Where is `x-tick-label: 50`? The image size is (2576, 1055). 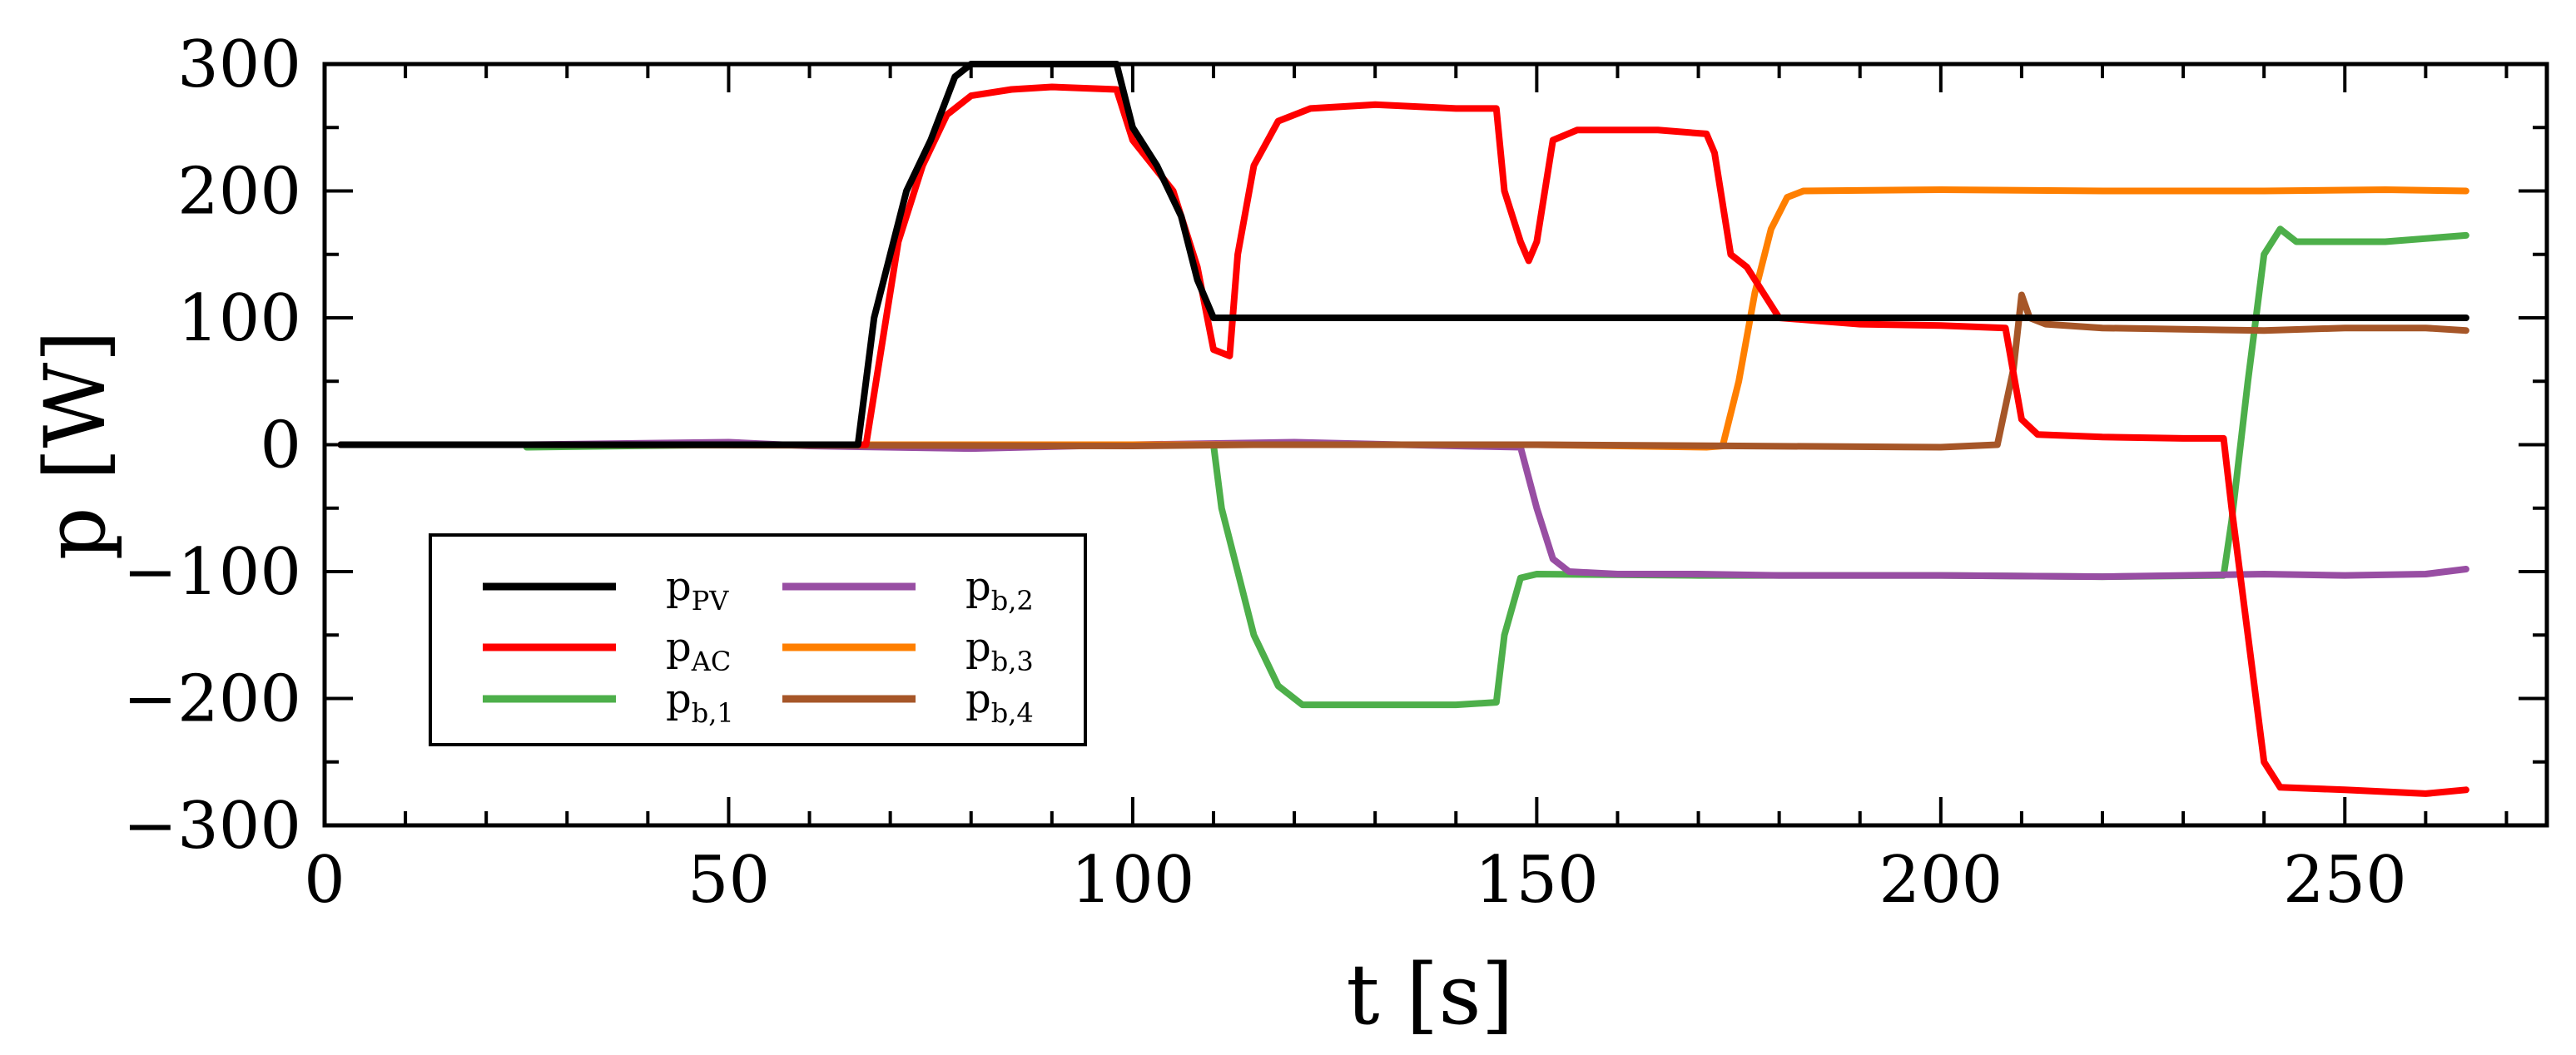 x-tick-label: 50 is located at coordinates (728, 880).